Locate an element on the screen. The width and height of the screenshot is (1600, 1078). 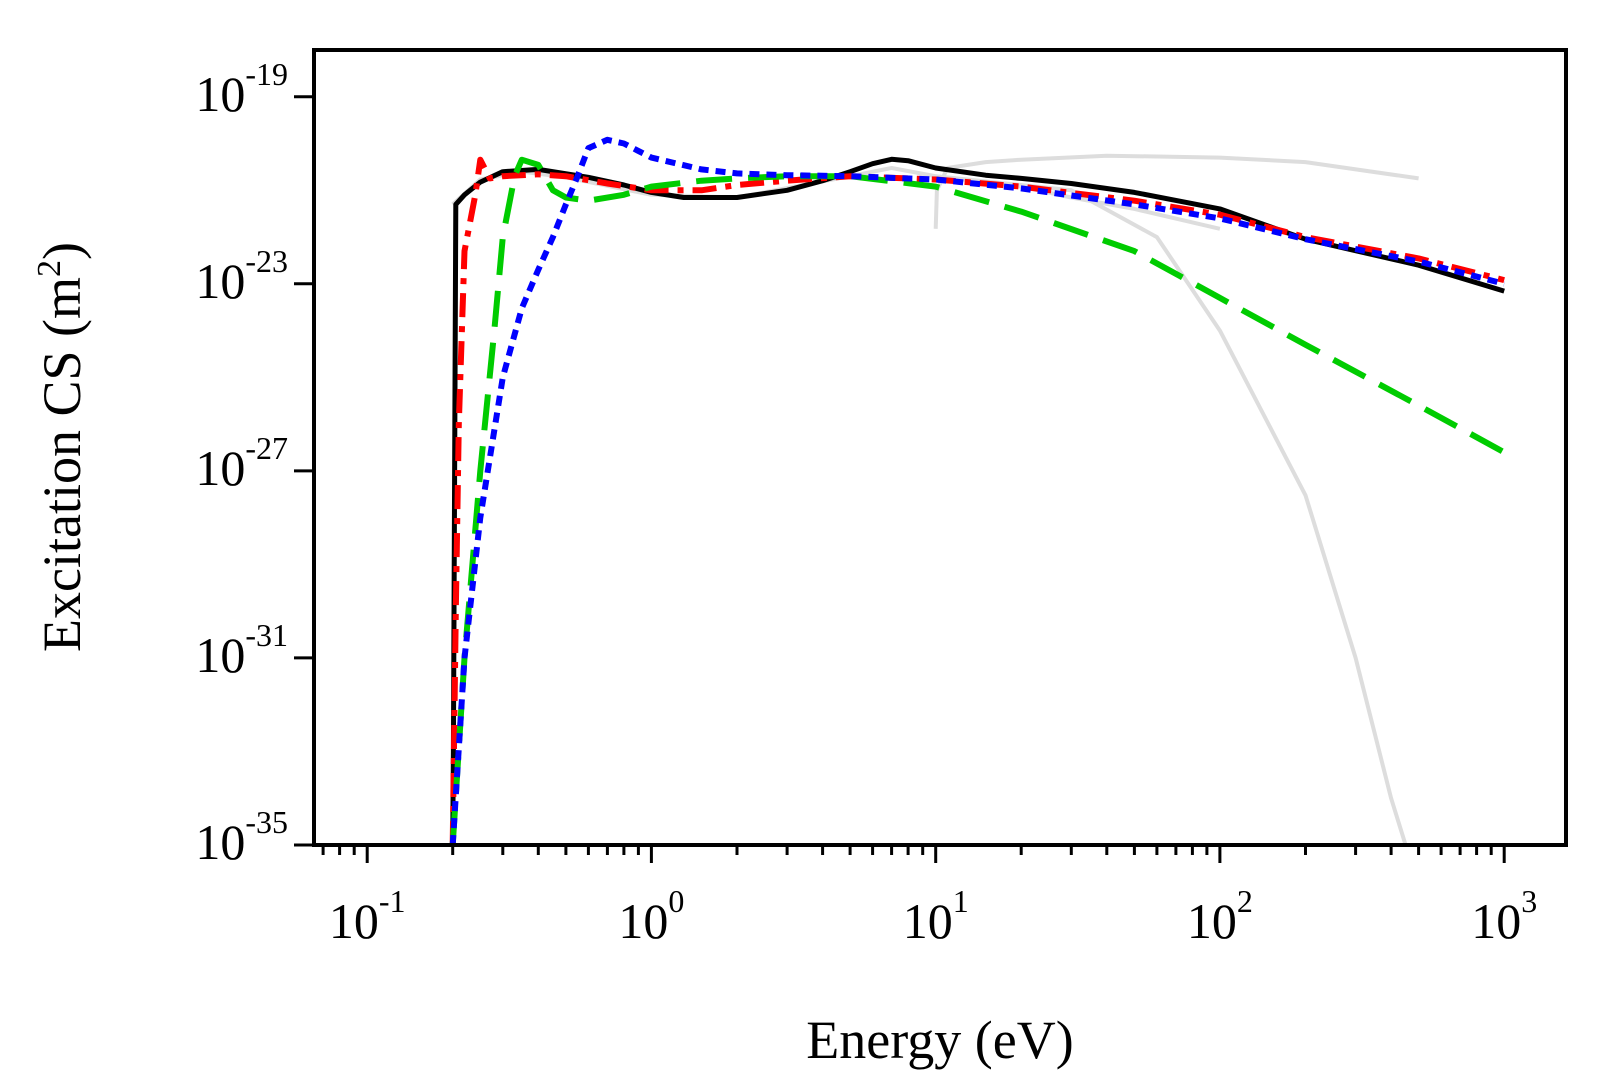
y-axis-title: Excitation CS (m2) is located at coordinates (61, 447).